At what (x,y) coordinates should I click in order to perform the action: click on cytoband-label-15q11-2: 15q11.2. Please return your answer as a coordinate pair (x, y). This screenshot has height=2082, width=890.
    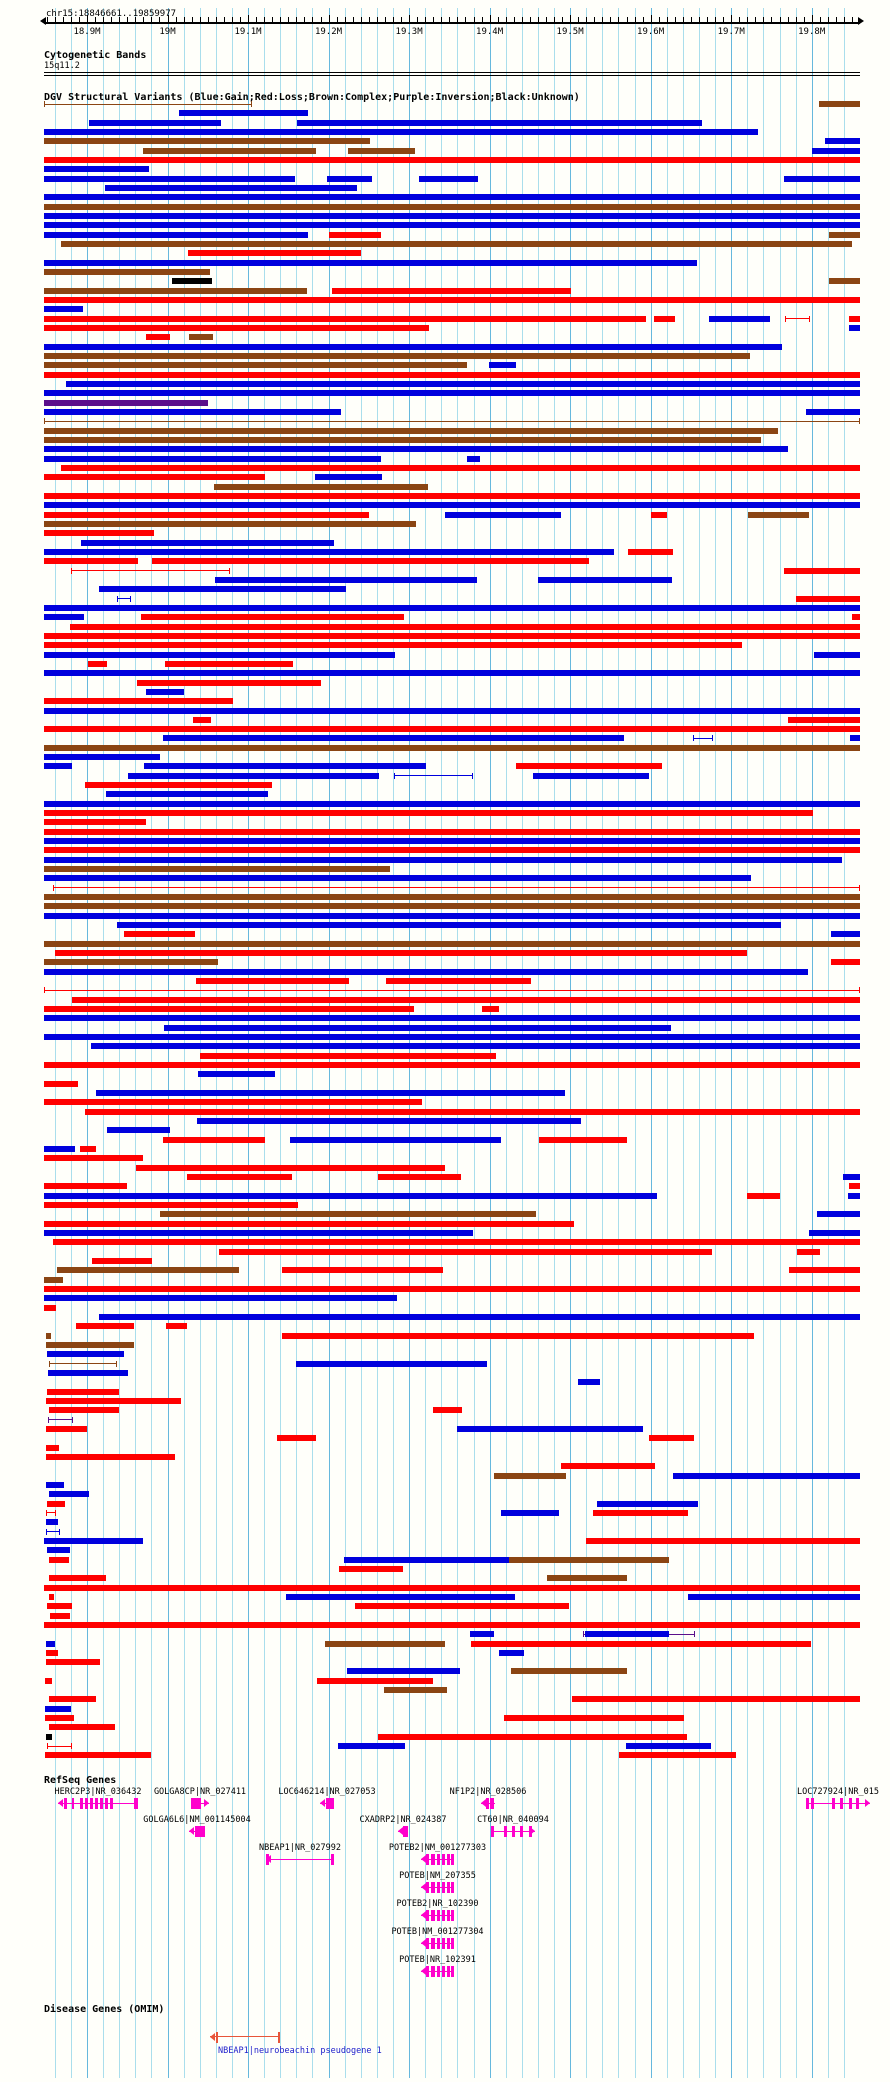
    Looking at the image, I should click on (62, 66).